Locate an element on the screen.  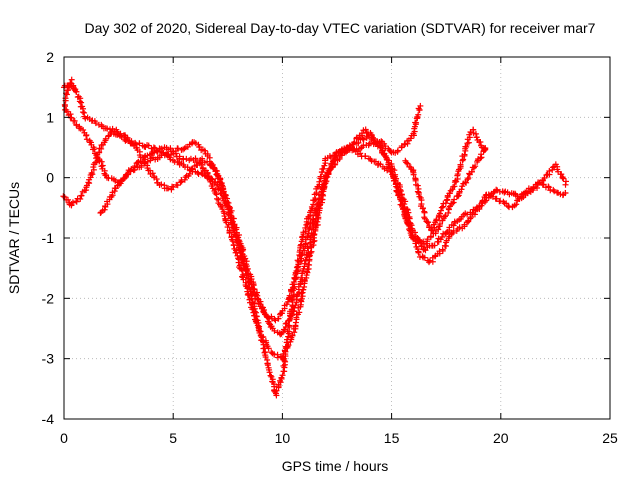
x-tick-label: 15 is located at coordinates (392, 438).